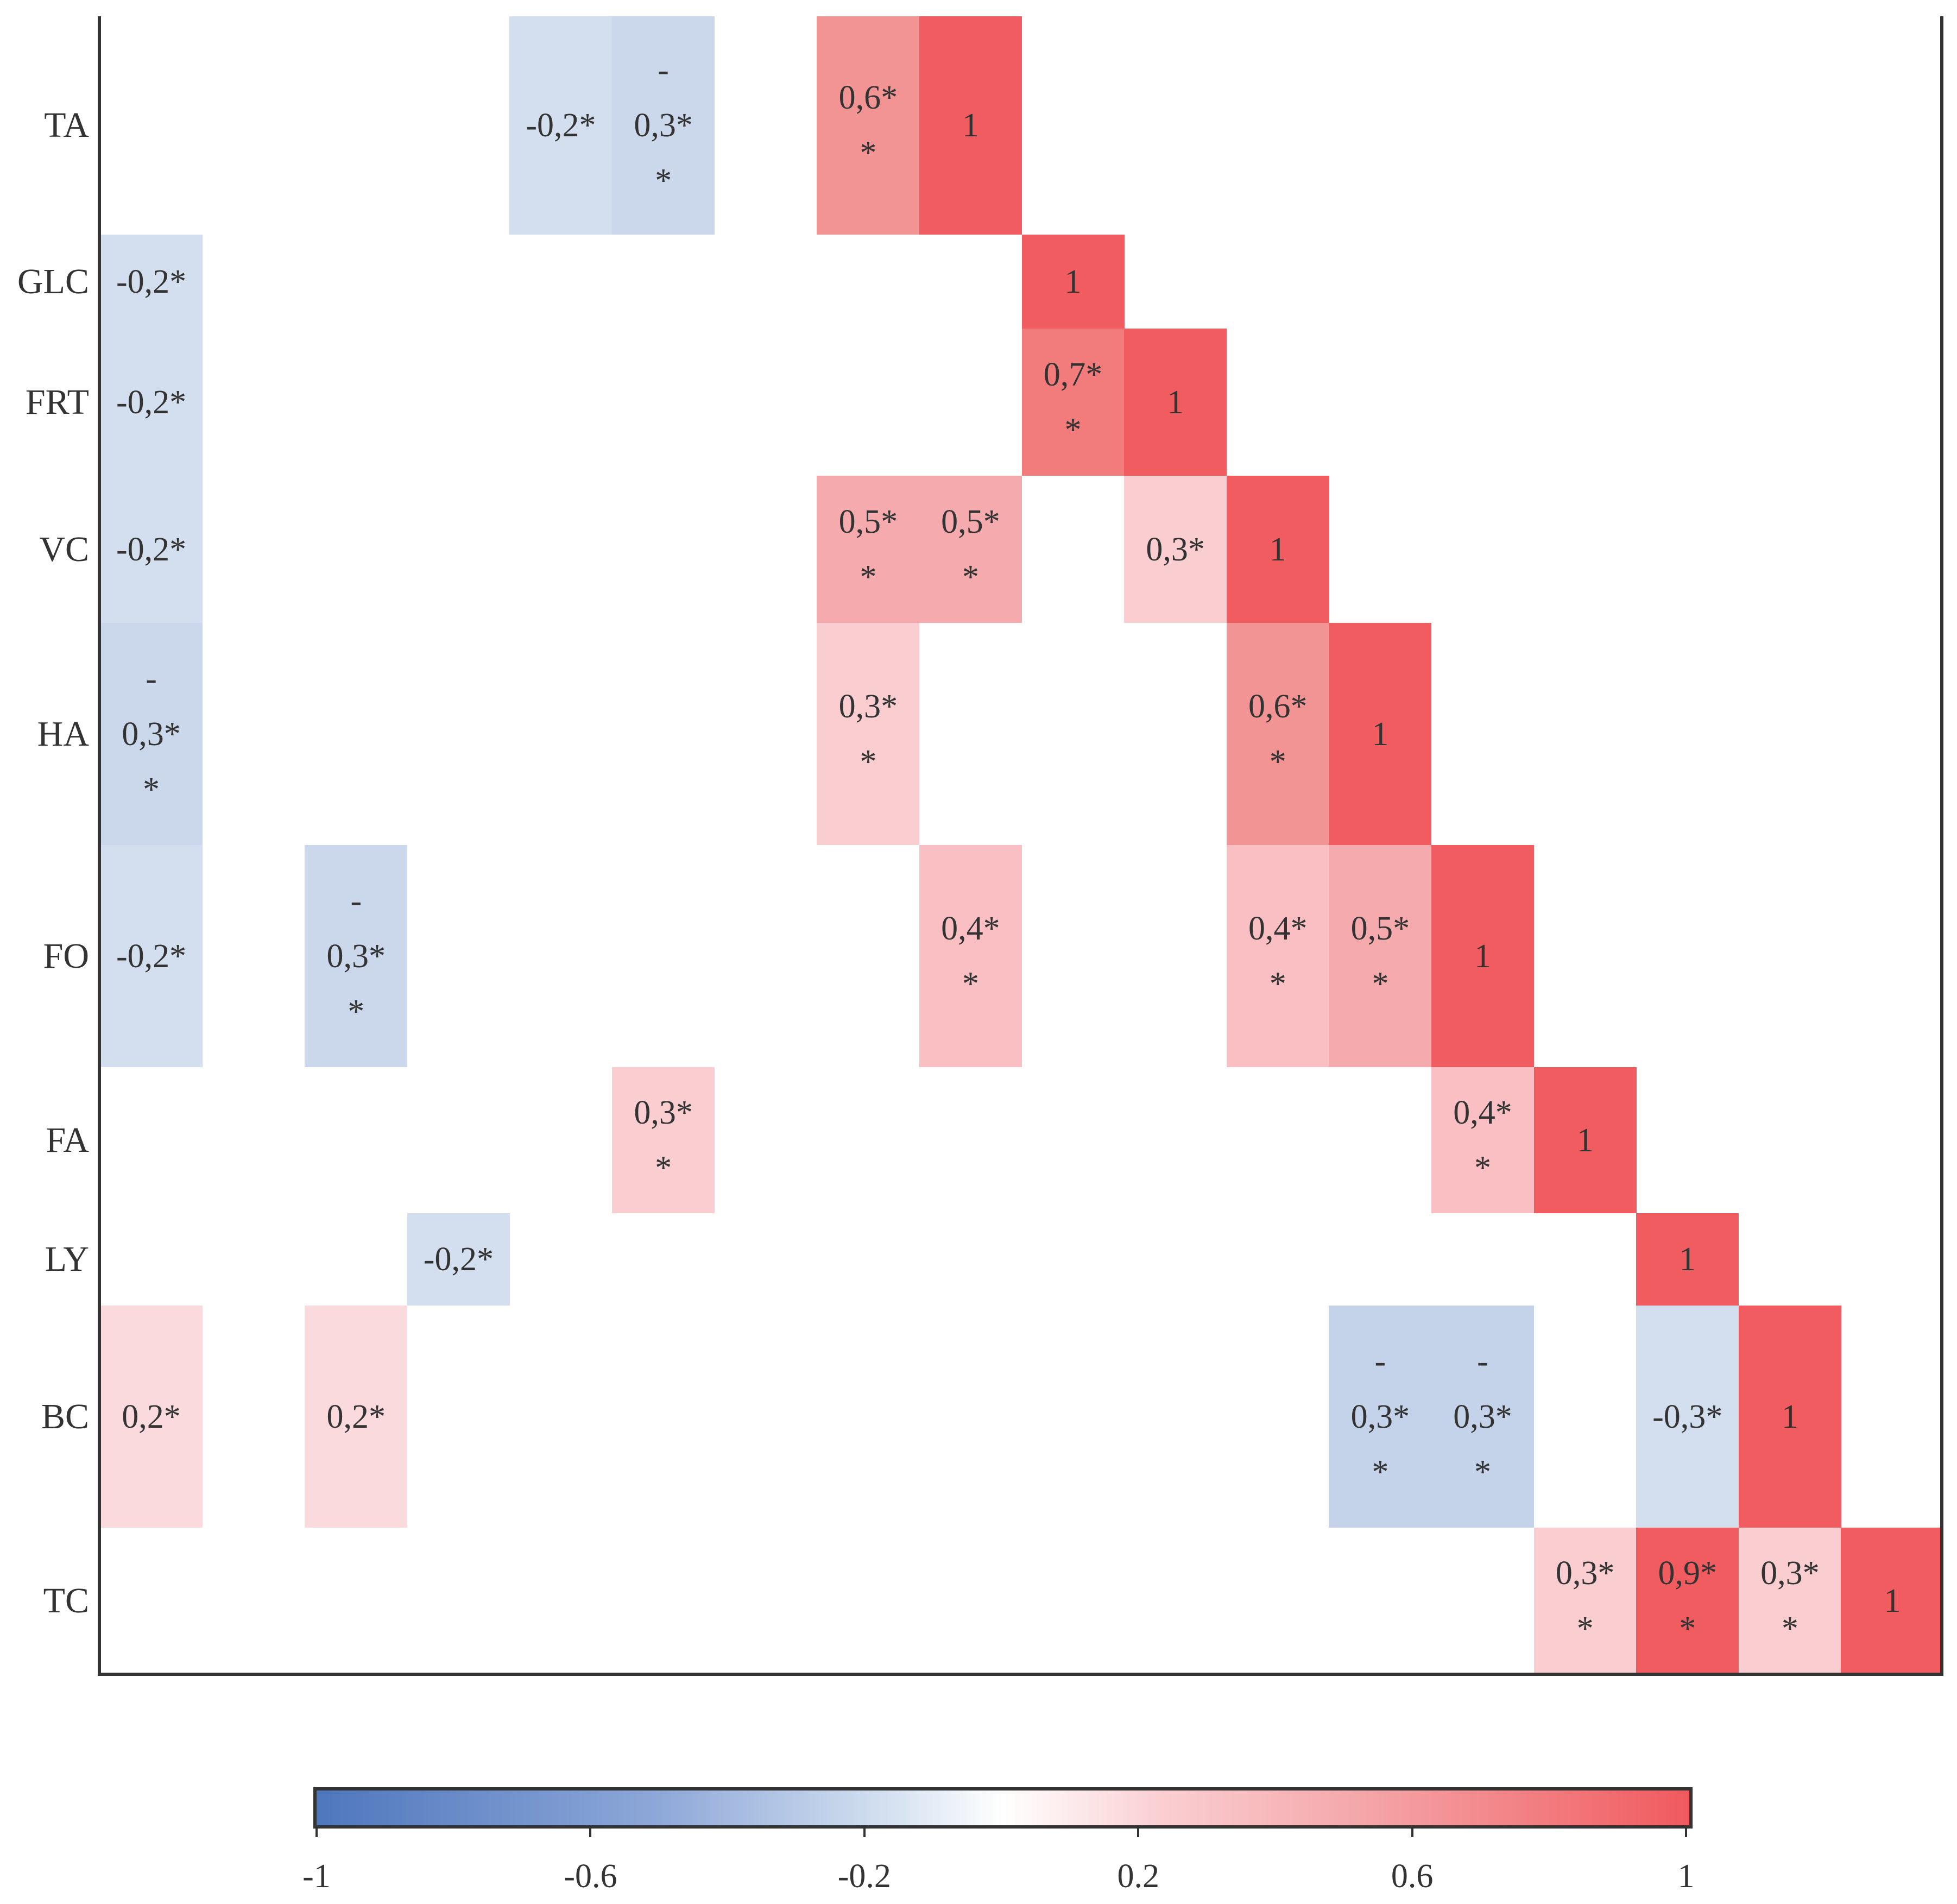 The height and width of the screenshot is (1904, 1957). What do you see at coordinates (66, 125) in the screenshot?
I see `row-label-ta: TA` at bounding box center [66, 125].